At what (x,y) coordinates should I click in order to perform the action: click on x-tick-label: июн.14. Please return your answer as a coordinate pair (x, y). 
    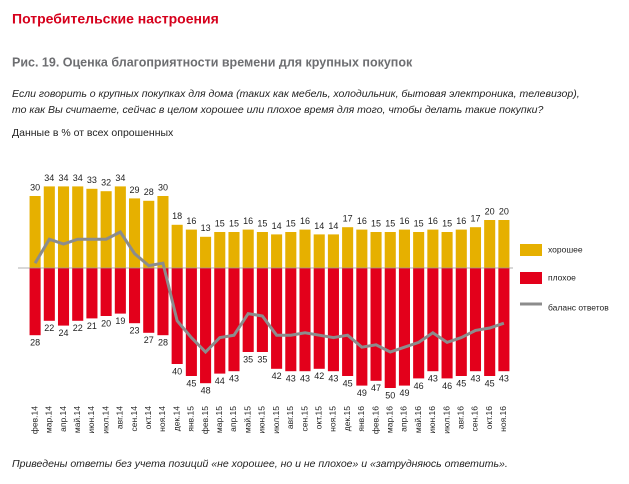
    Looking at the image, I should click on (91, 420).